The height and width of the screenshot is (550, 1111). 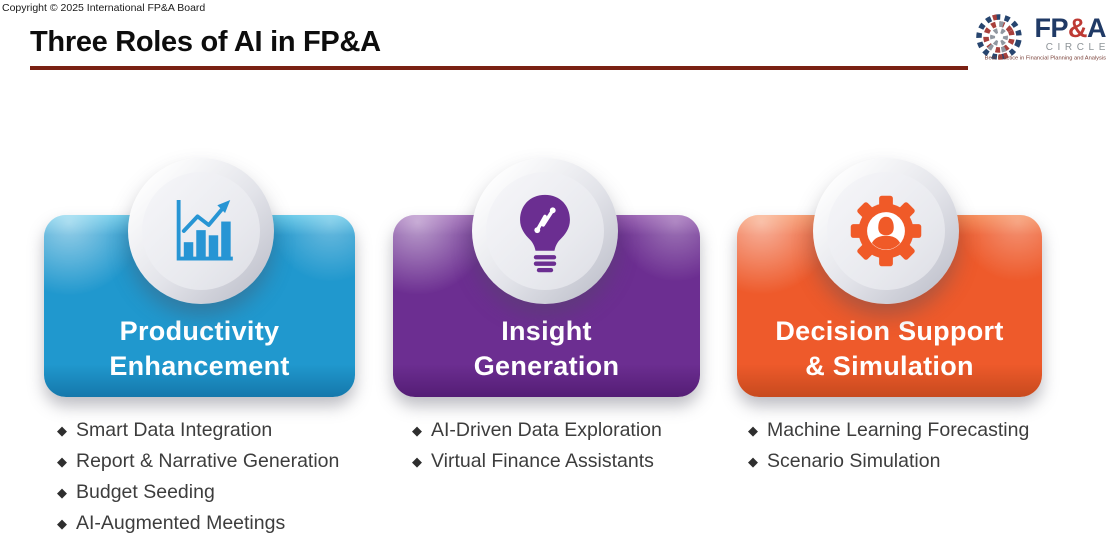 I want to click on card-title-line1: Insight, so click(x=546, y=331).